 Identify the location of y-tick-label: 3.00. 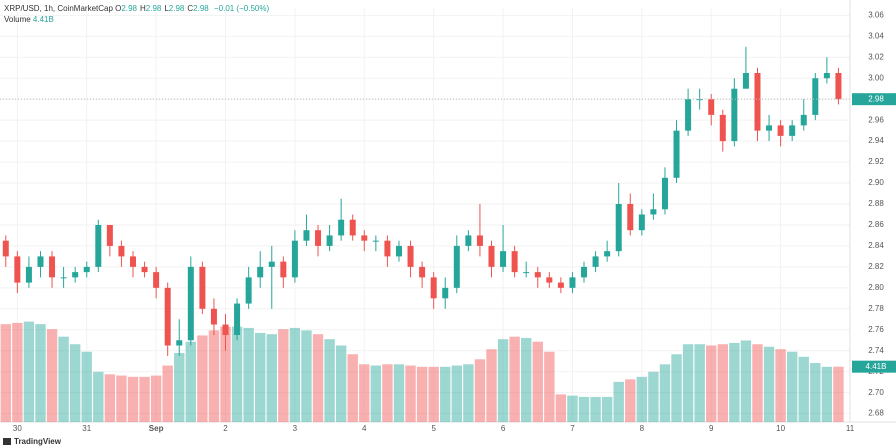
(876, 77).